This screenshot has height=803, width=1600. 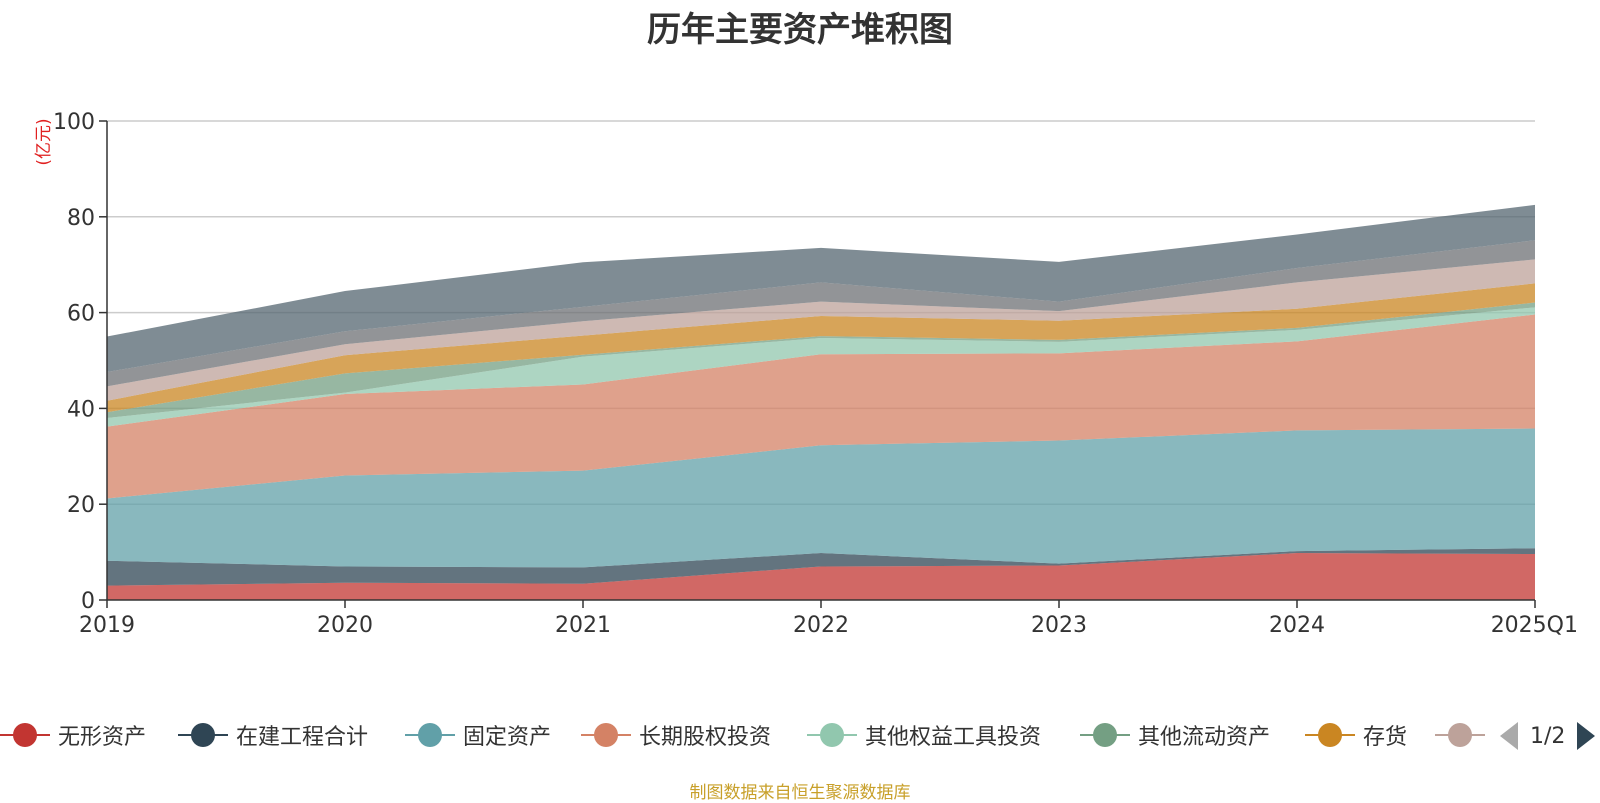 I want to click on legend: 无形资产 在建工程合计 固定资产 长期股权投资 其他权益工具投资 其他流动资产 存货, so click(x=800, y=735).